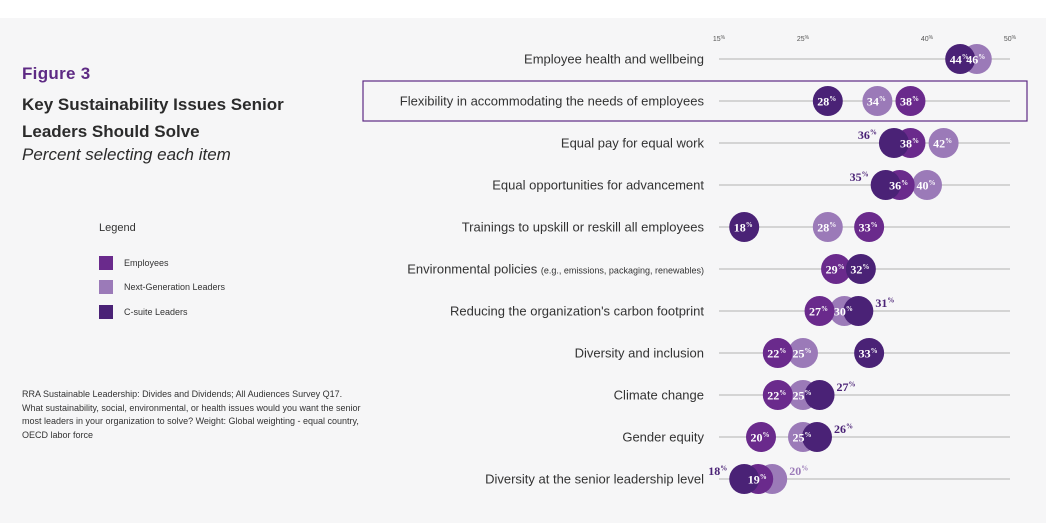 This screenshot has height=523, width=1046. What do you see at coordinates (56, 73) in the screenshot?
I see `figure-label: Figure 3` at bounding box center [56, 73].